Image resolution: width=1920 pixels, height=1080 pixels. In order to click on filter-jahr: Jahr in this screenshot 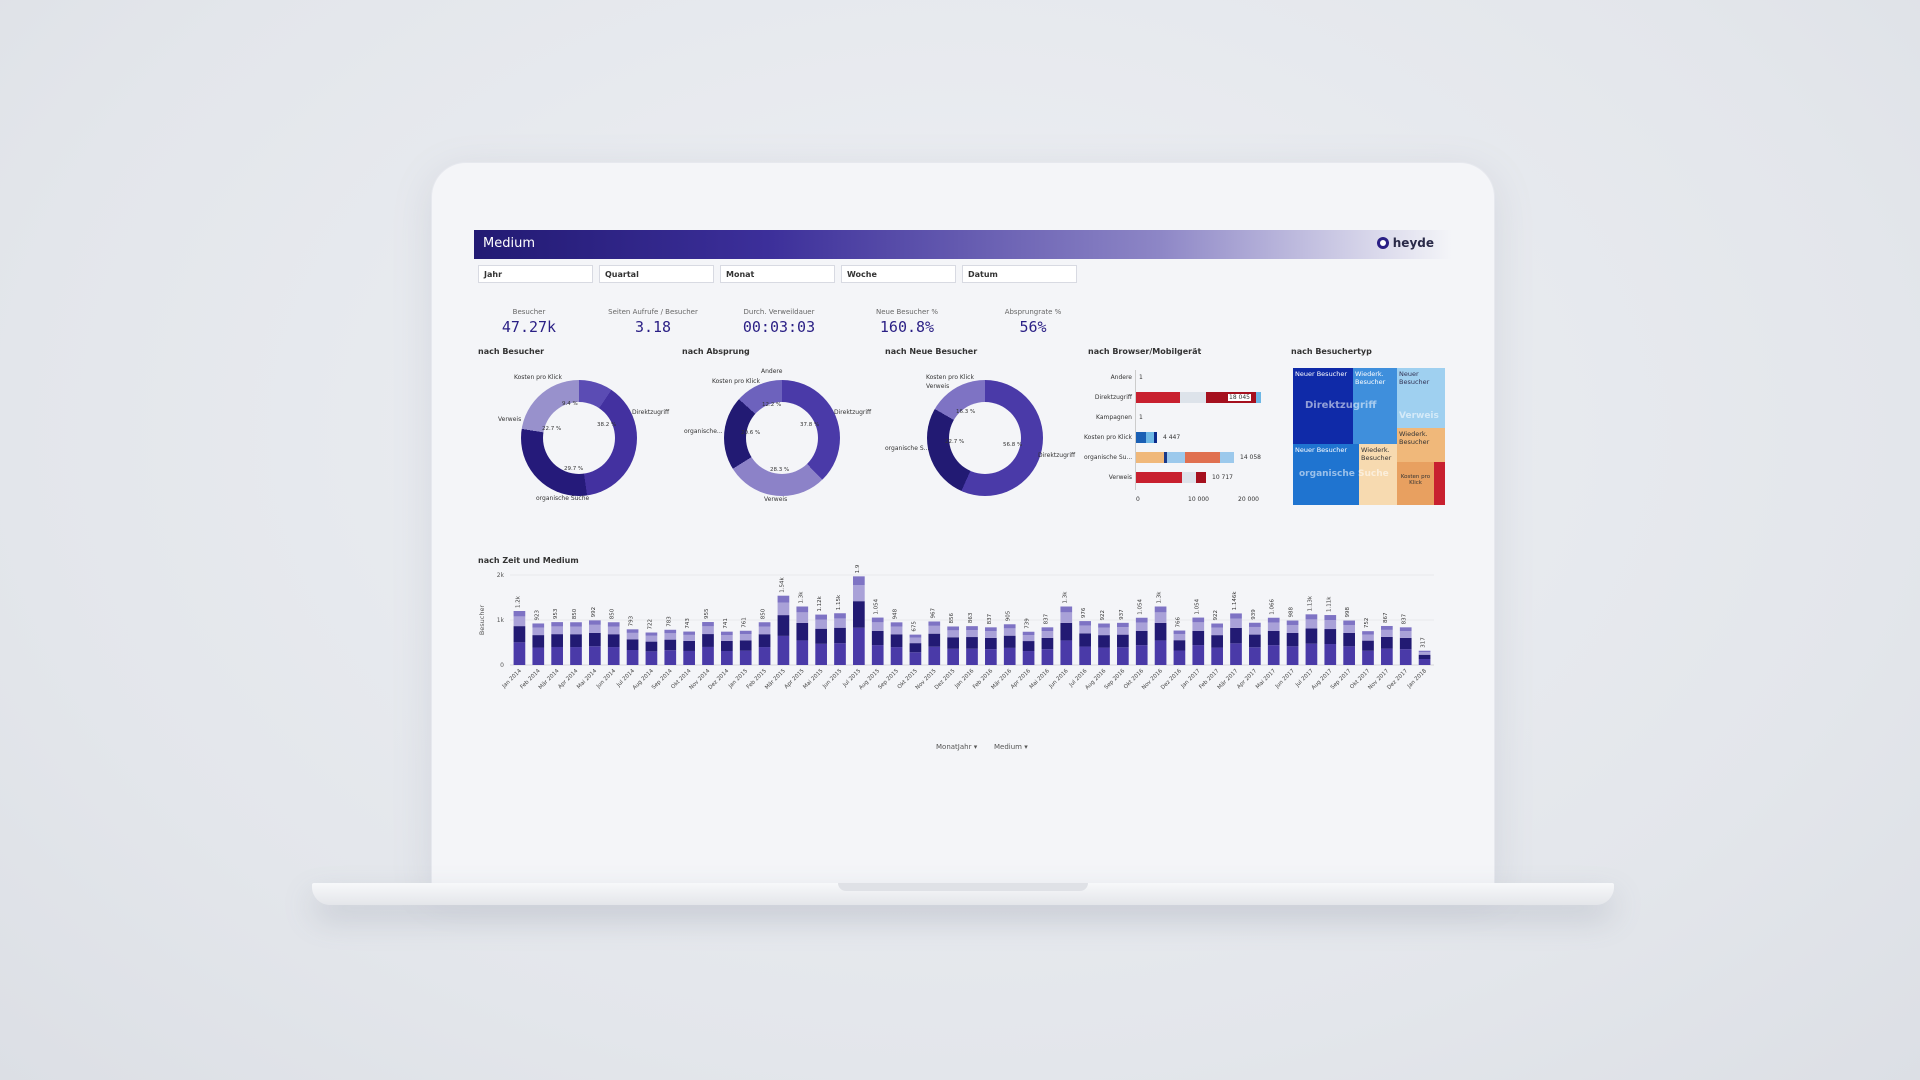, I will do `click(535, 274)`.